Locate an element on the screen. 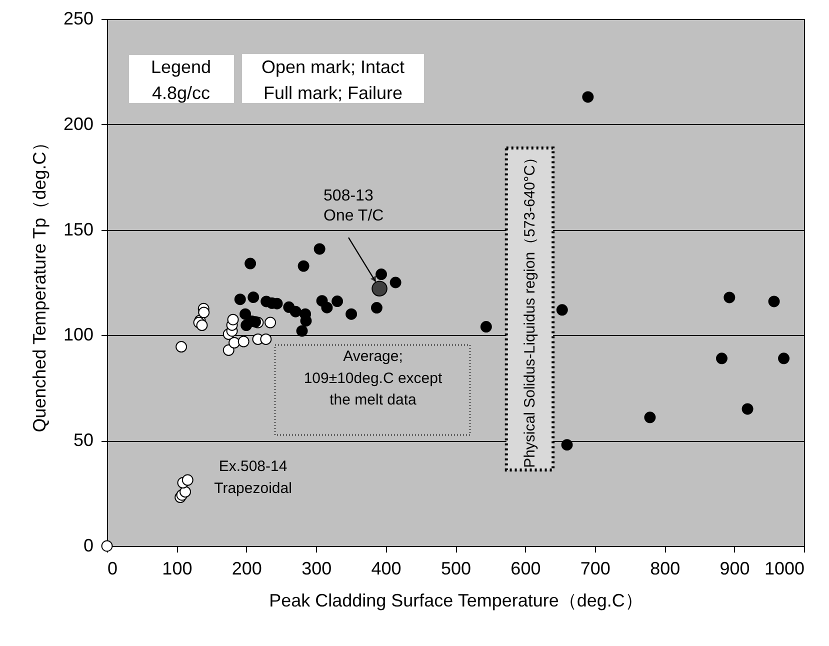  x-axis-title: Peak Cladding Surface Temperature（deg.C） is located at coordinates (456, 600).